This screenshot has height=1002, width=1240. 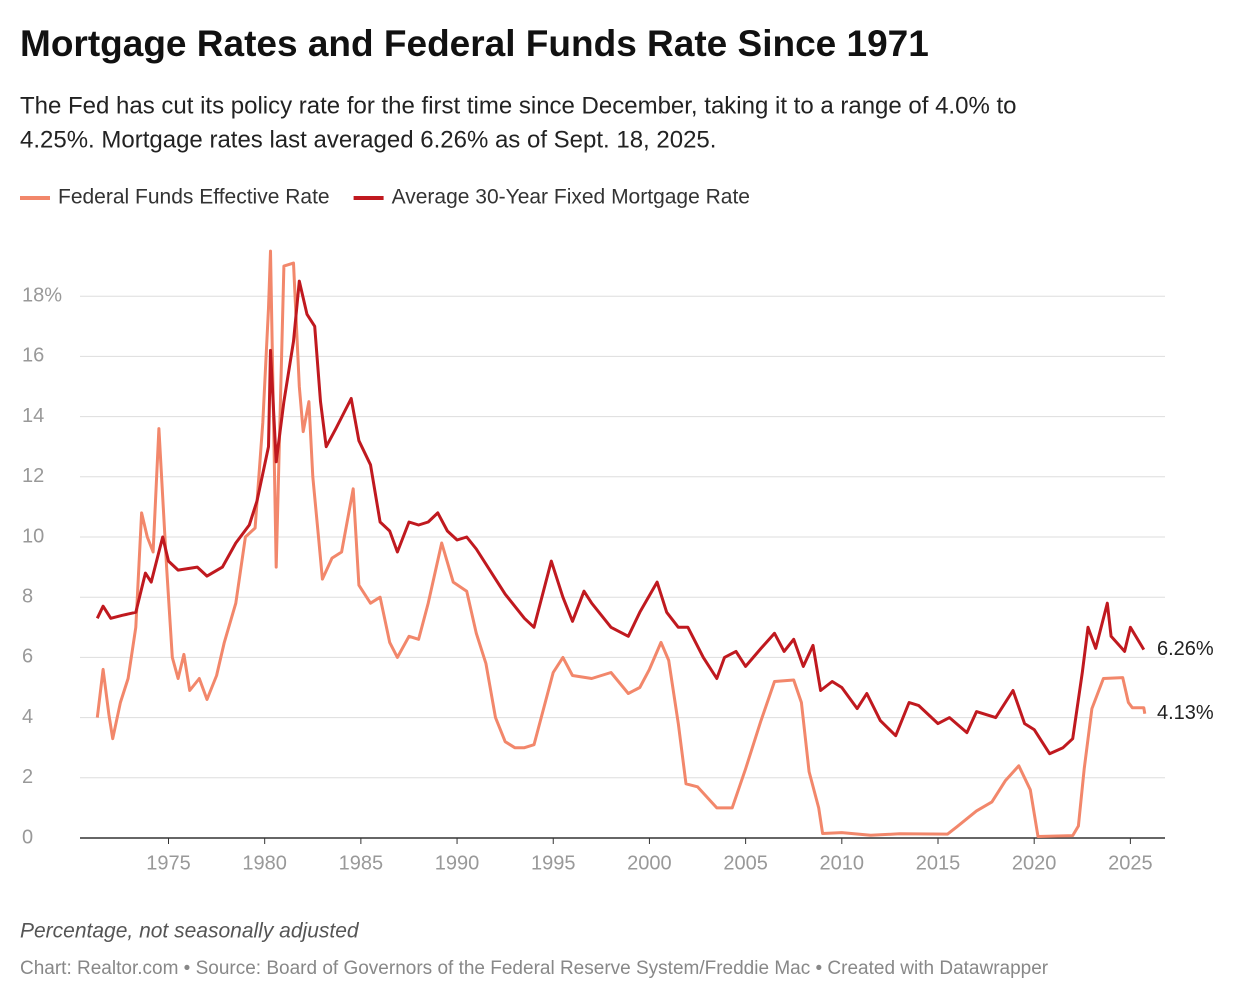 I want to click on x-tick-label: 2000, so click(x=649, y=863).